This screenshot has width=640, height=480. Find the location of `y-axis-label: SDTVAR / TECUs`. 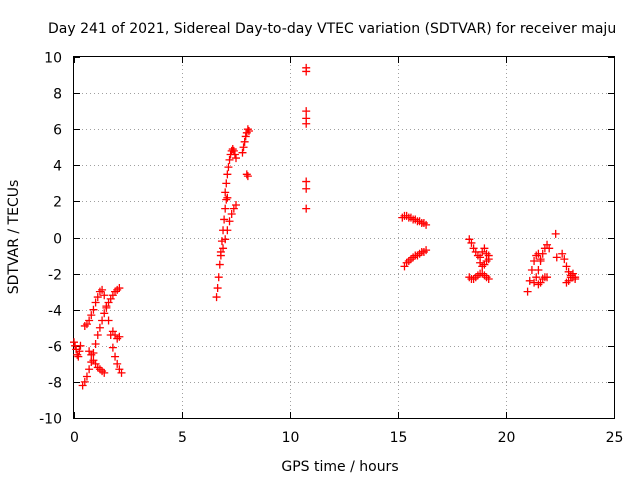

y-axis-label: SDTVAR / TECUs is located at coordinates (14, 237).